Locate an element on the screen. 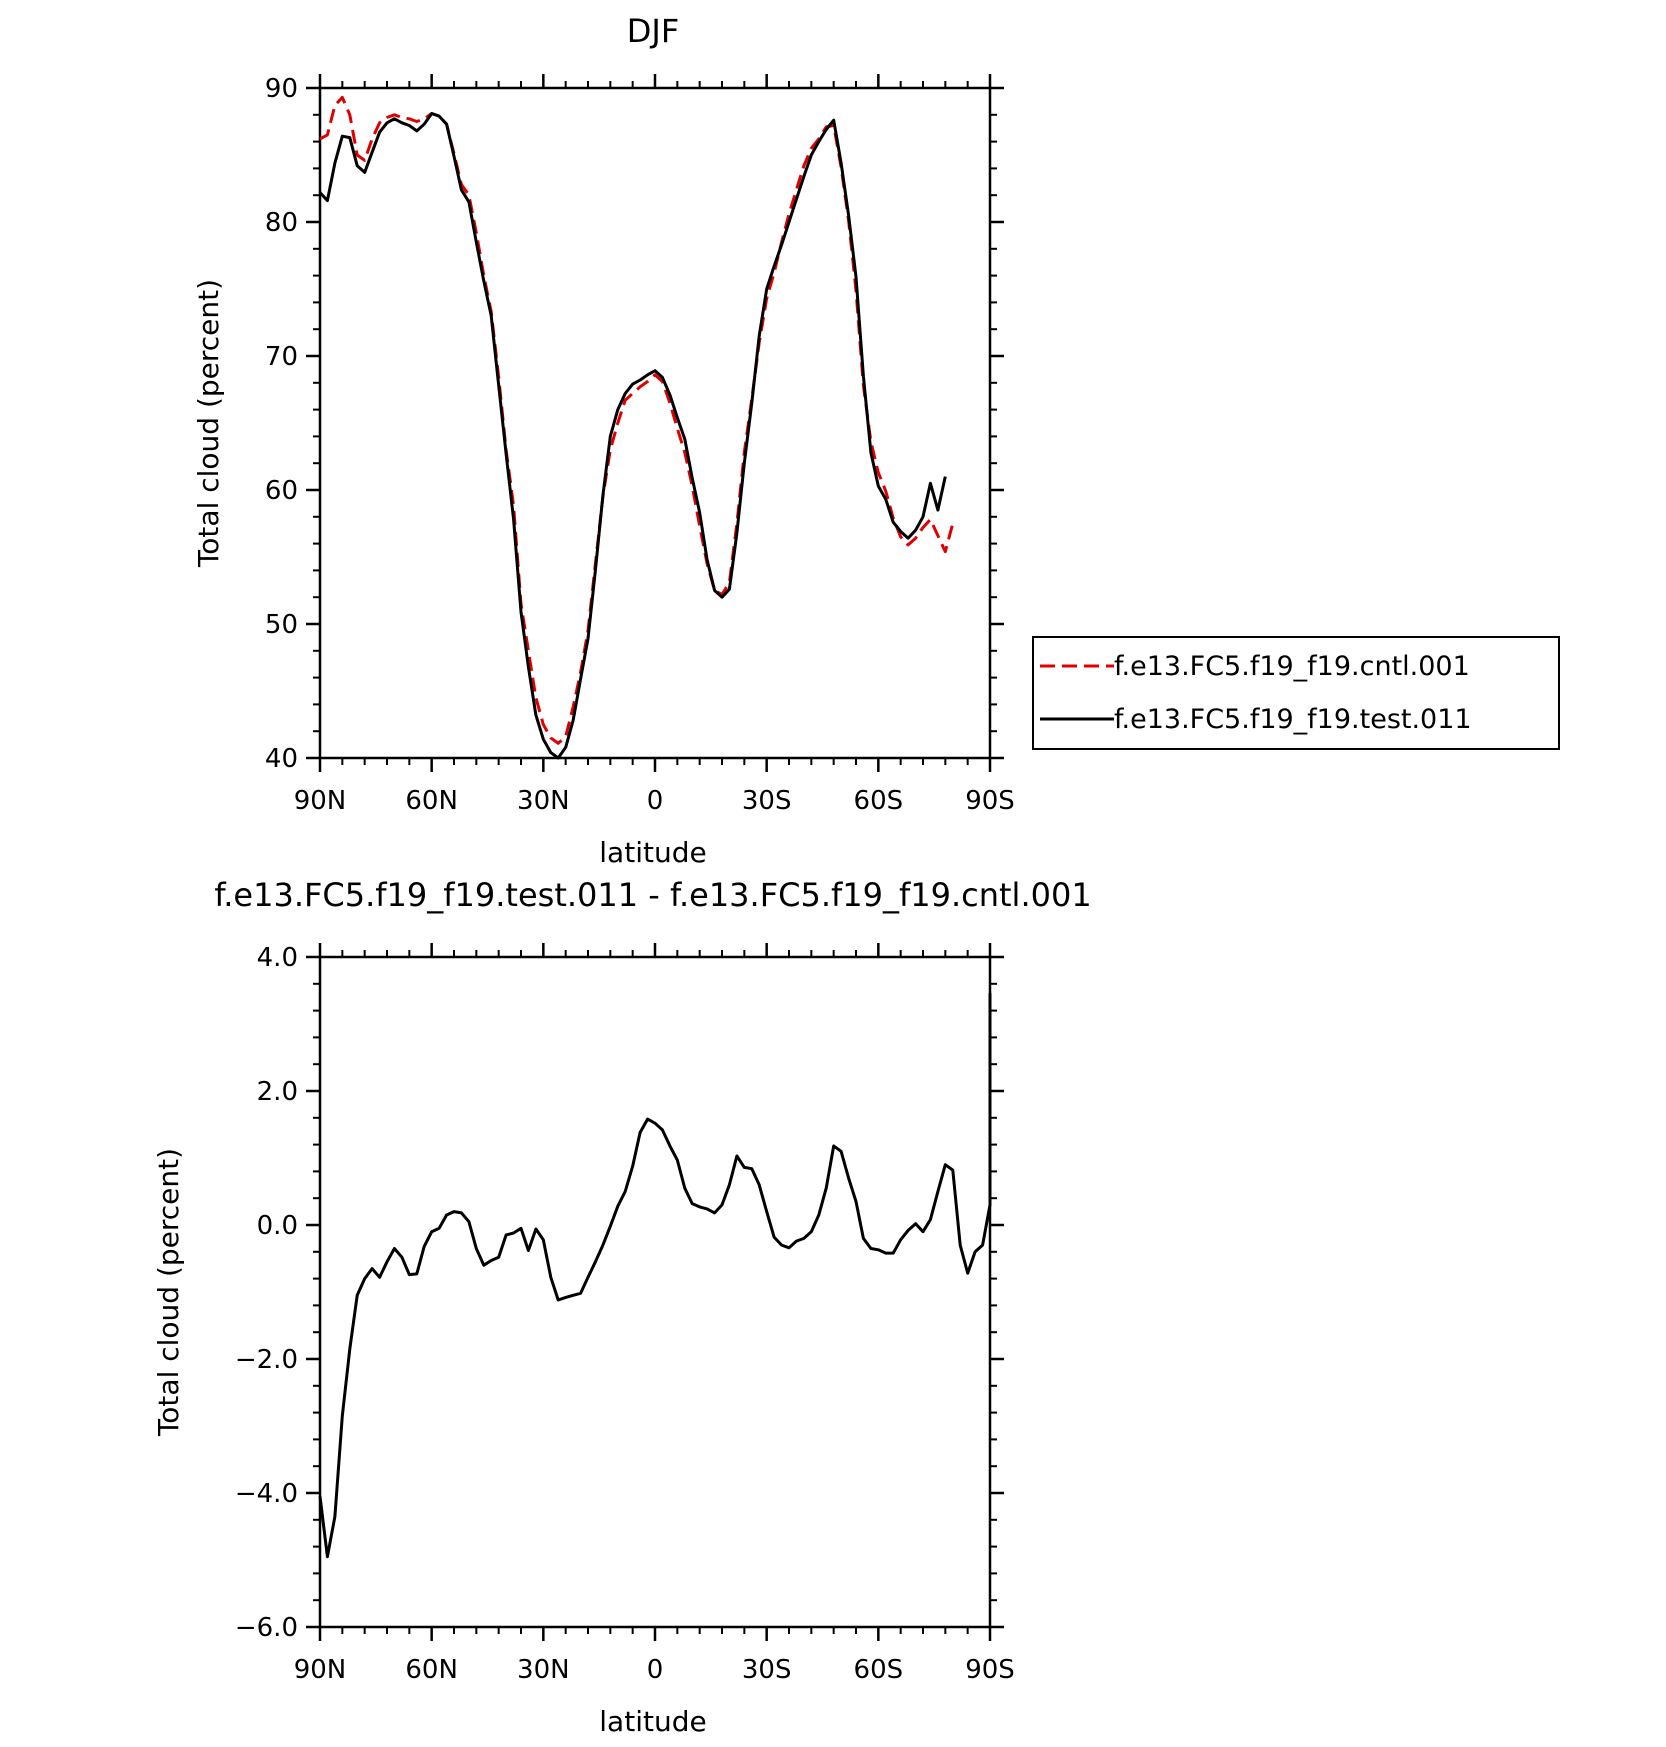 This screenshot has height=1747, width=1666. chart-title: DJF is located at coordinates (653, 31).